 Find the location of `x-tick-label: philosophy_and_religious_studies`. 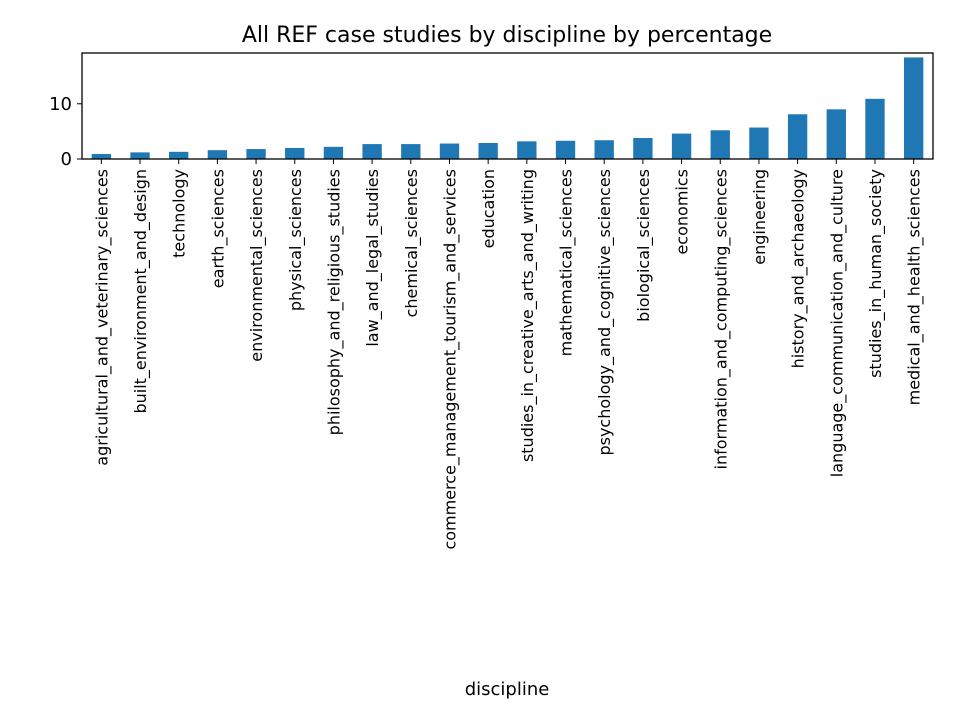

x-tick-label: philosophy_and_religious_studies is located at coordinates (334, 302).